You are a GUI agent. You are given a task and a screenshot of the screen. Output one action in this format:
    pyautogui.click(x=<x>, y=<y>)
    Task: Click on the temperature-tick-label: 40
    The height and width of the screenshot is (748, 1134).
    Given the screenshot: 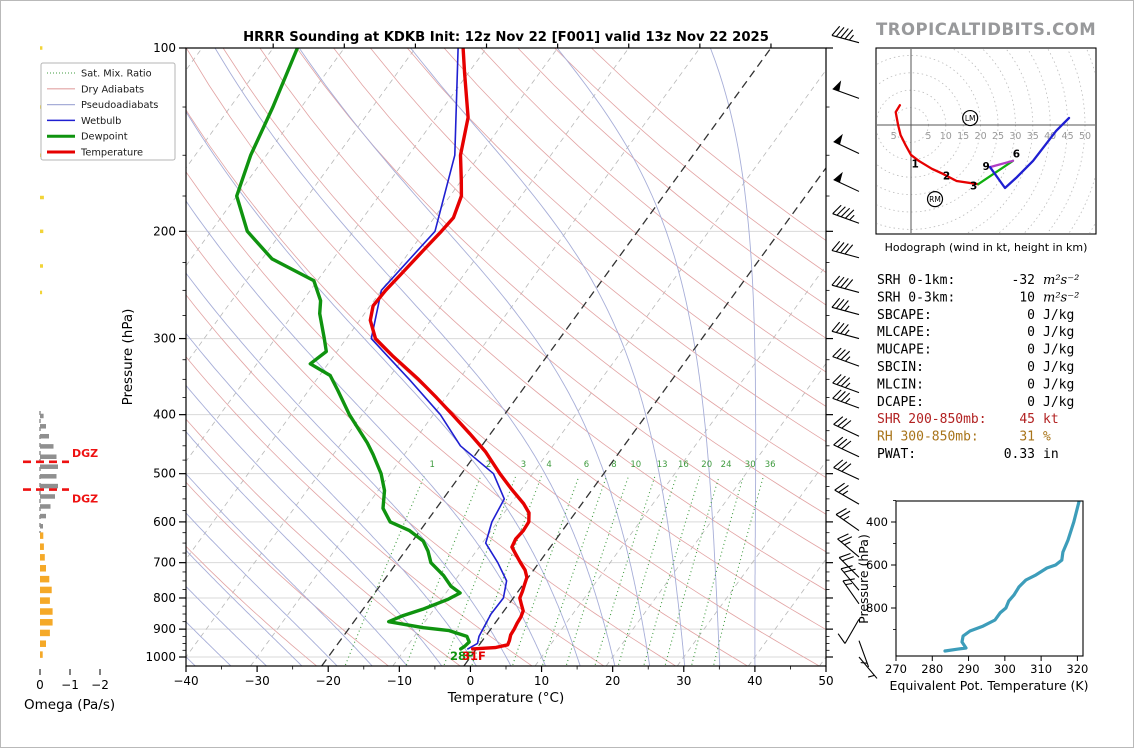 What is the action you would take?
    pyautogui.click(x=754, y=681)
    